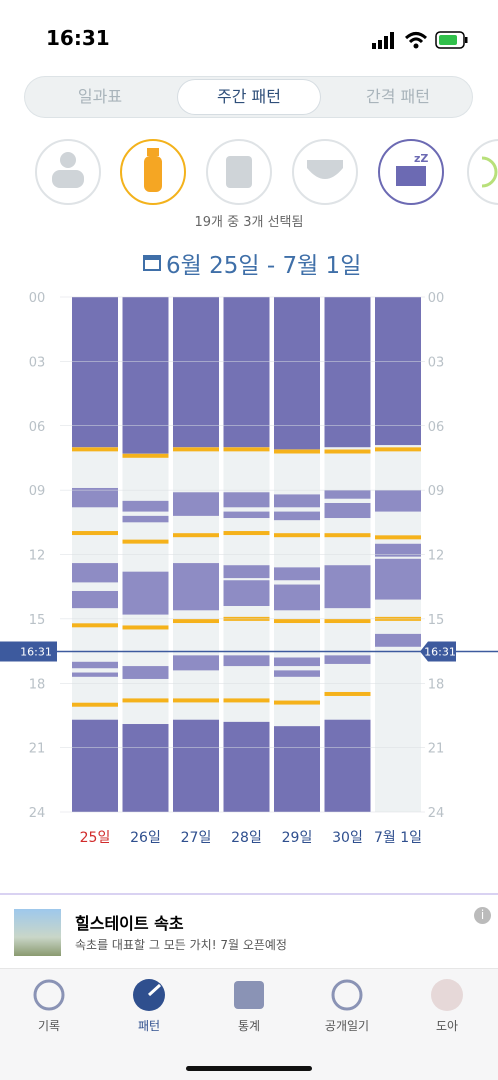 This screenshot has width=498, height=1080. Describe the element at coordinates (347, 838) in the screenshot. I see `day-label: 30일` at that location.